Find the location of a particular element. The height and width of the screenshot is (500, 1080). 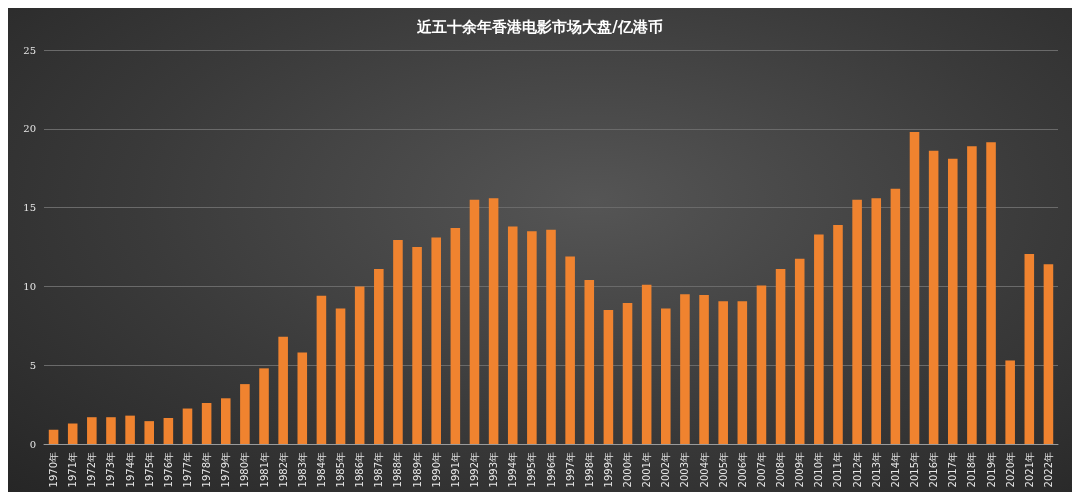

x-tick-label: 1993年 is located at coordinates (494, 470).